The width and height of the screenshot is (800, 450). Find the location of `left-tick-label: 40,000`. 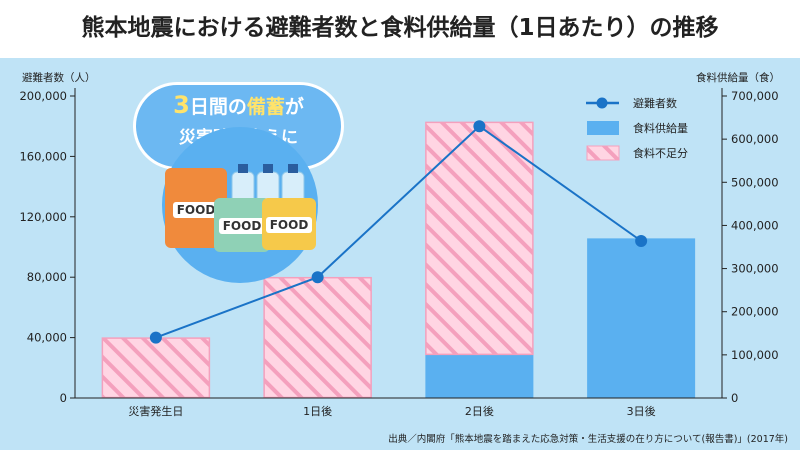

left-tick-label: 40,000 is located at coordinates (47, 338).